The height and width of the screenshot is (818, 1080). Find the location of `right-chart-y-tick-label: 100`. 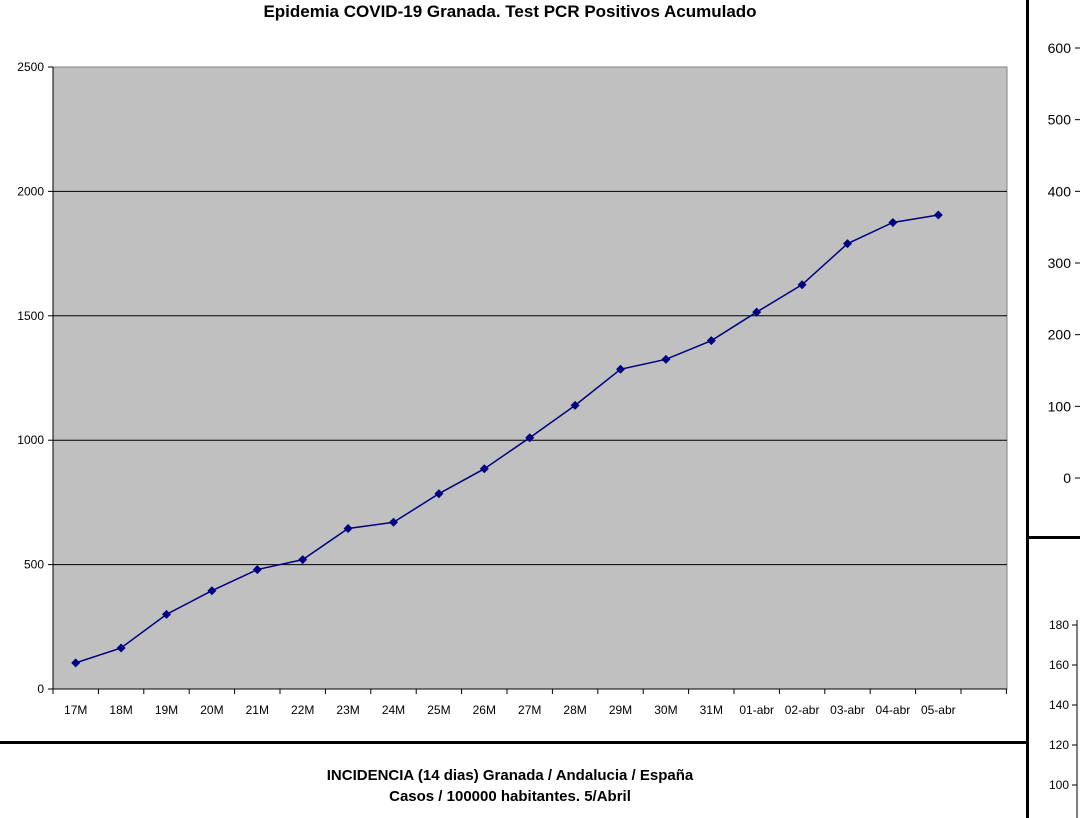

right-chart-y-tick-label: 100 is located at coordinates (1060, 406).